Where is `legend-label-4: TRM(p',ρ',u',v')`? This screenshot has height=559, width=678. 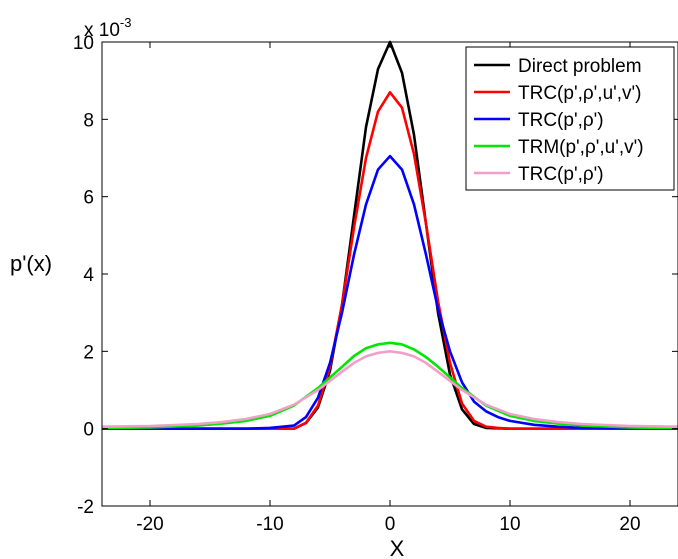
legend-label-4: TRM(p',ρ',u',v') is located at coordinates (581, 147).